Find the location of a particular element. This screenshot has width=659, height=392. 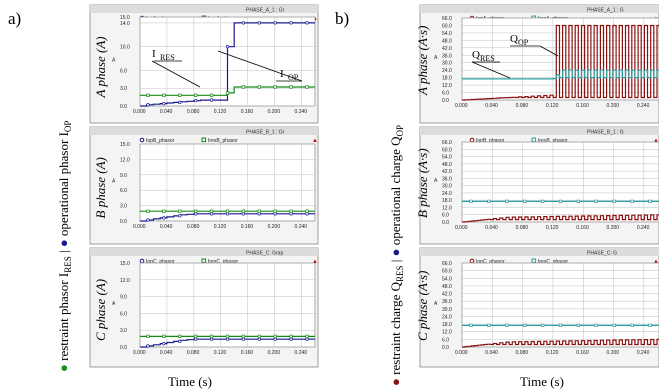

panel-ylabel: B phase (A) is located at coordinates (100, 187).